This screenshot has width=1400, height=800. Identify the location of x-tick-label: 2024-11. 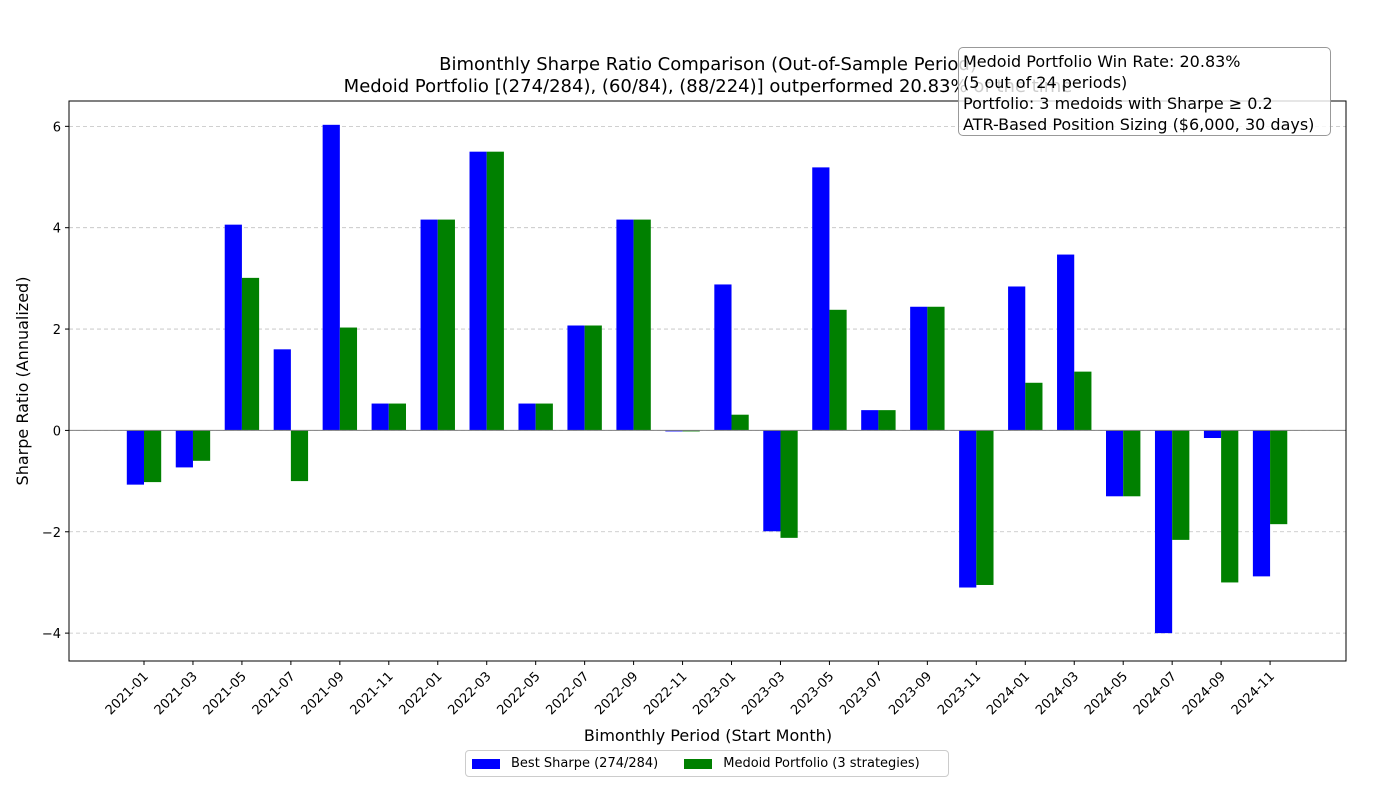
(1253, 693).